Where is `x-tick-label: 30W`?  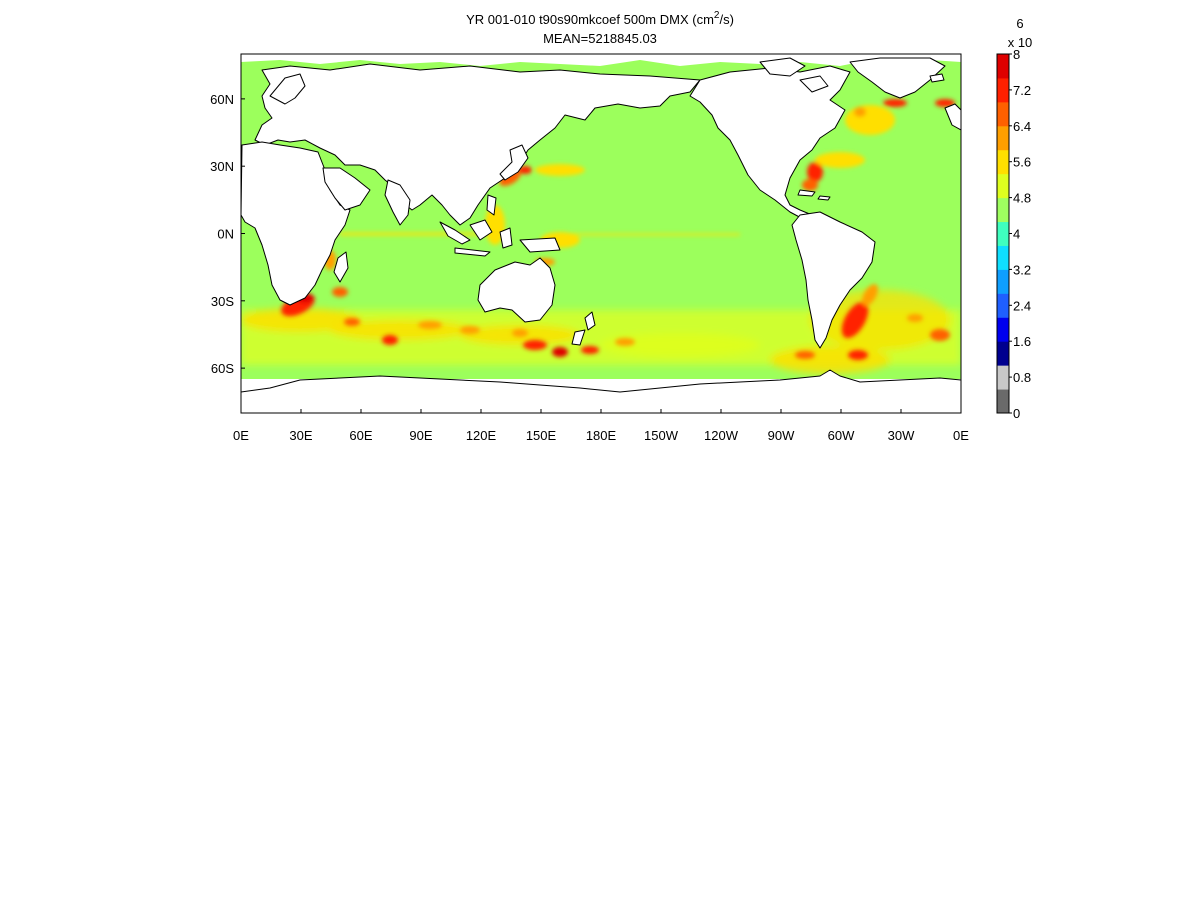
x-tick-label: 30W is located at coordinates (901, 435).